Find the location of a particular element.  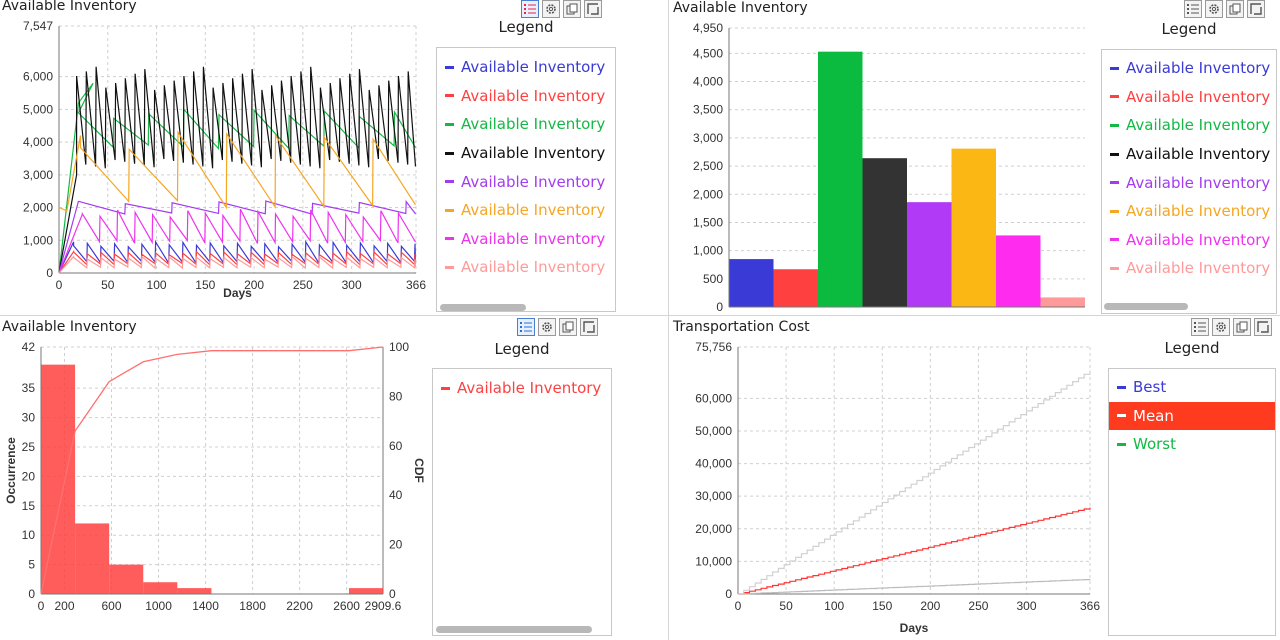

y-tick-label: 75,756 is located at coordinates (713, 347).